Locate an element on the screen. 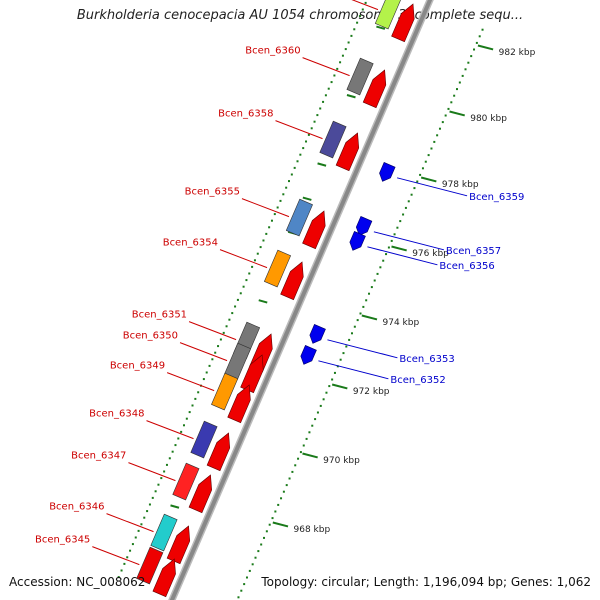  cds-reverse-arrow is located at coordinates (317, 334).